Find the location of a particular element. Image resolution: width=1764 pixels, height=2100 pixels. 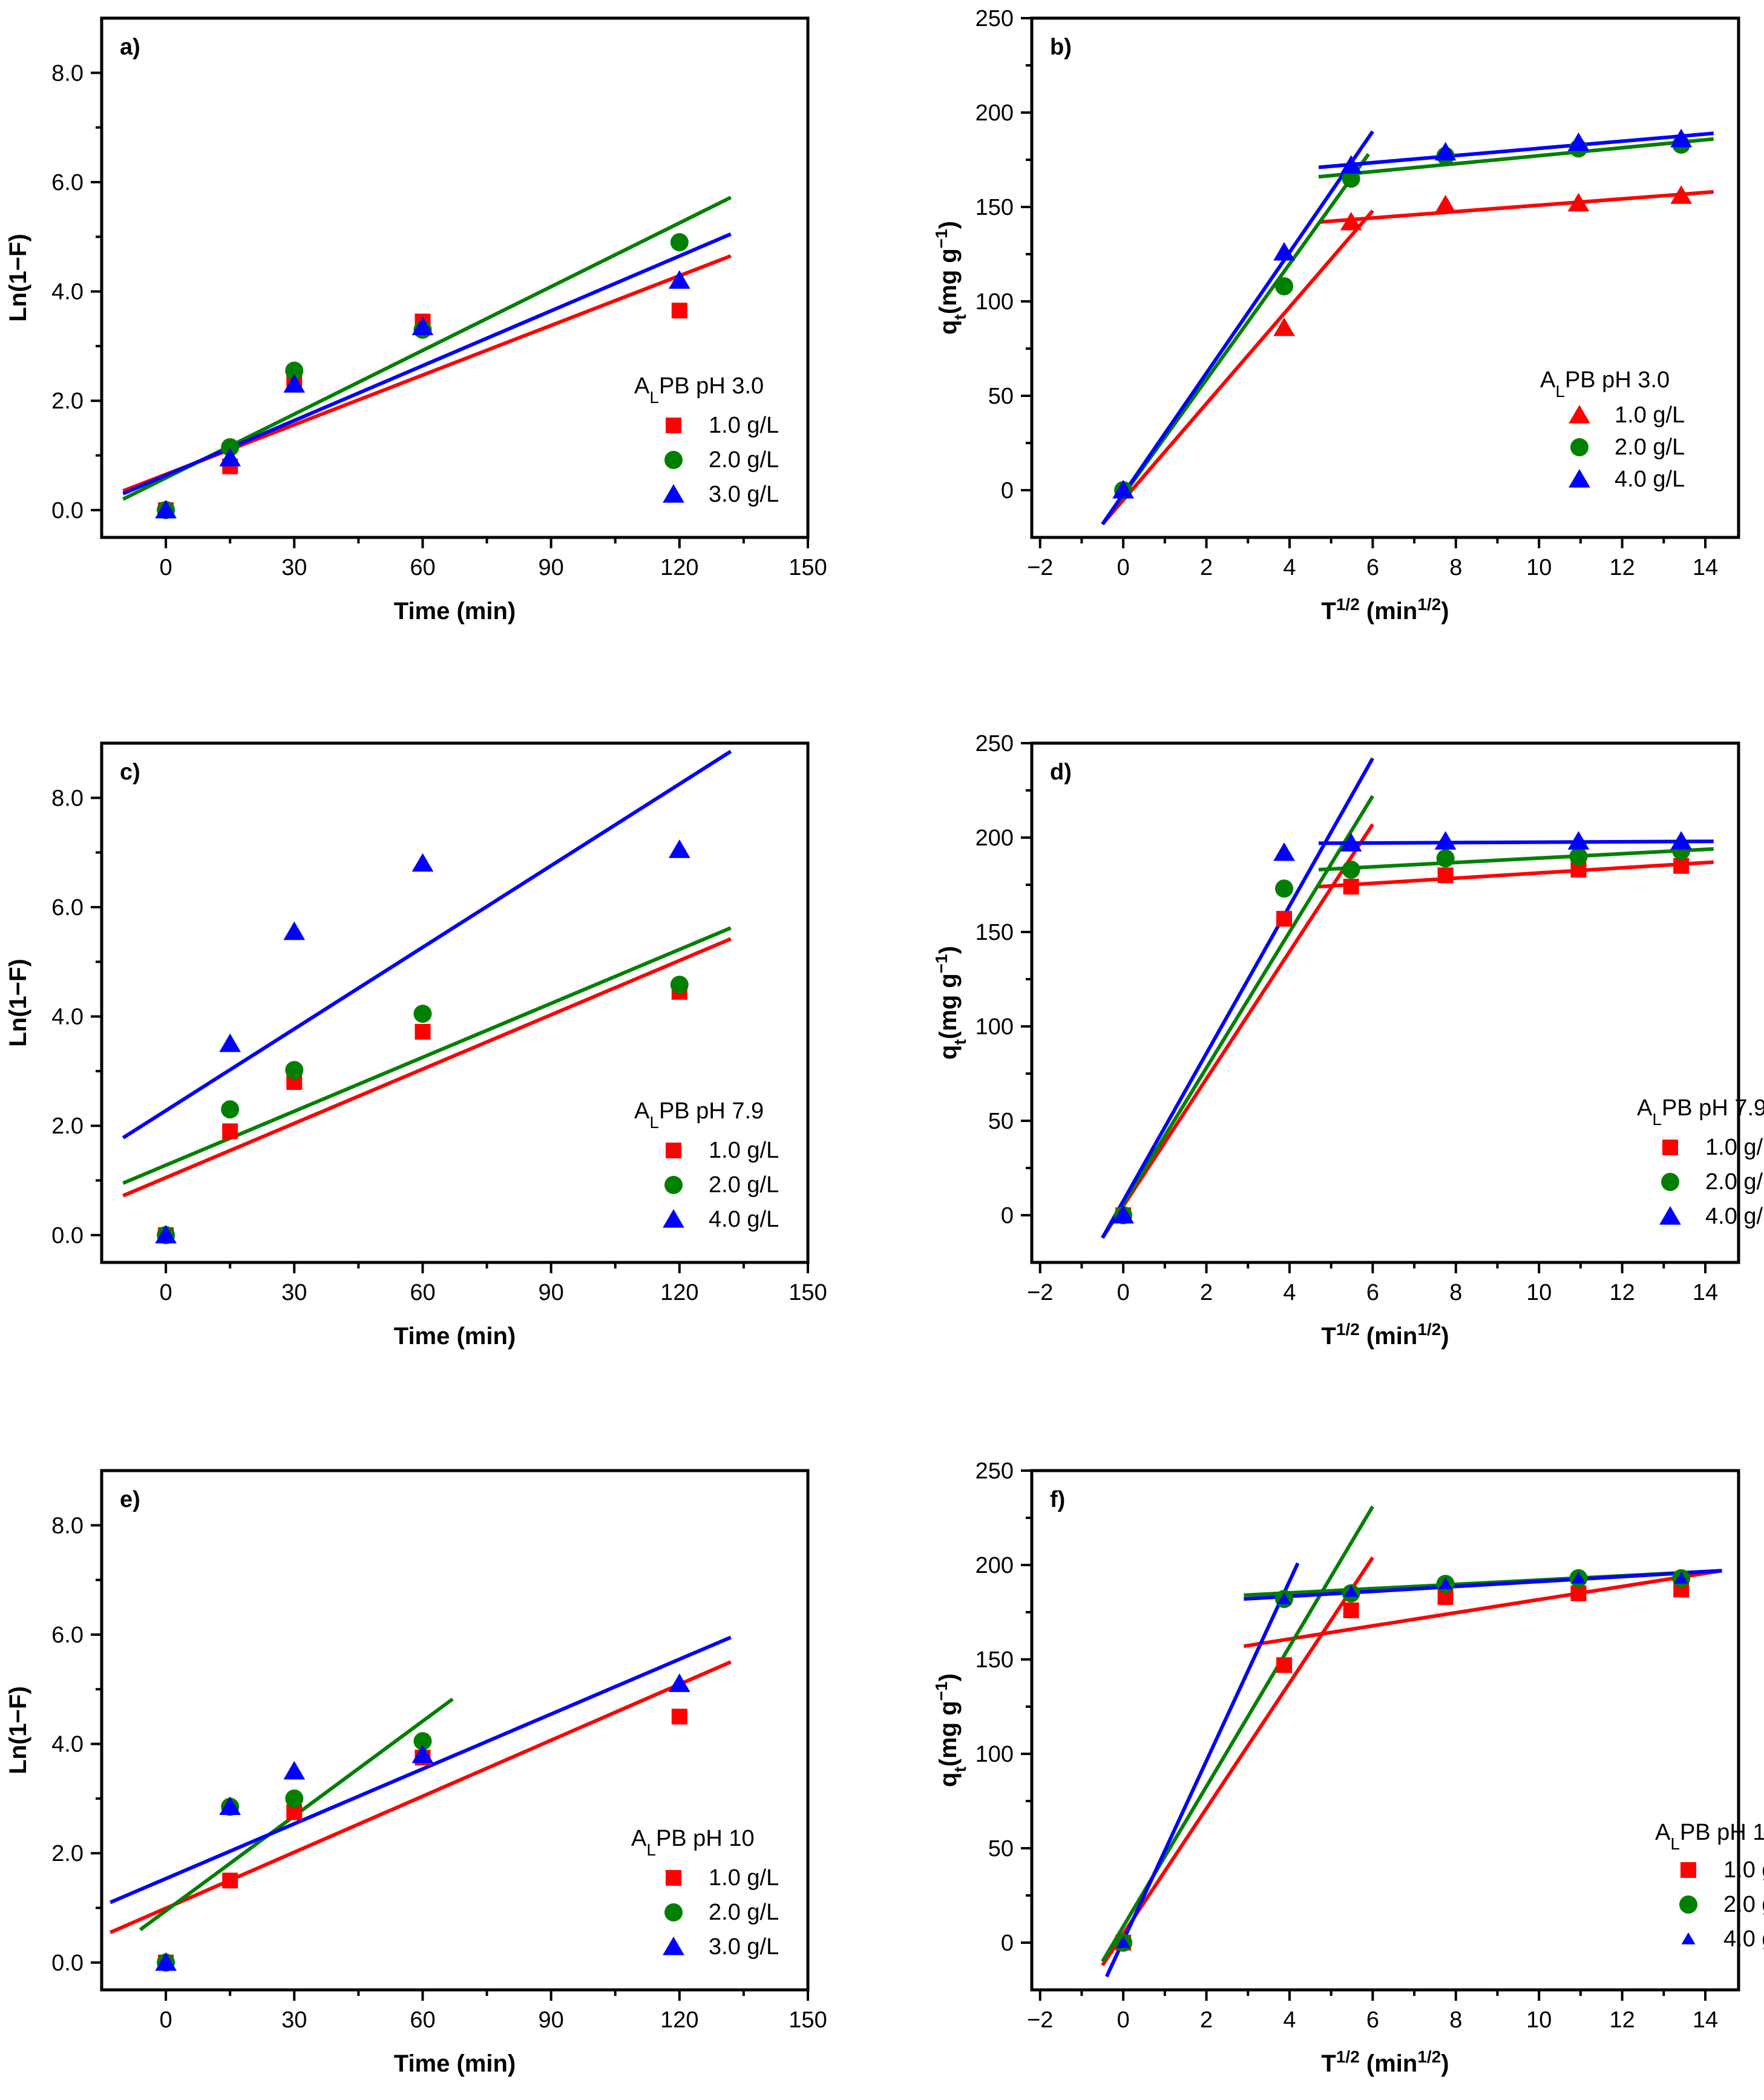

y-tick-label: 4.0 is located at coordinates (67, 1744).